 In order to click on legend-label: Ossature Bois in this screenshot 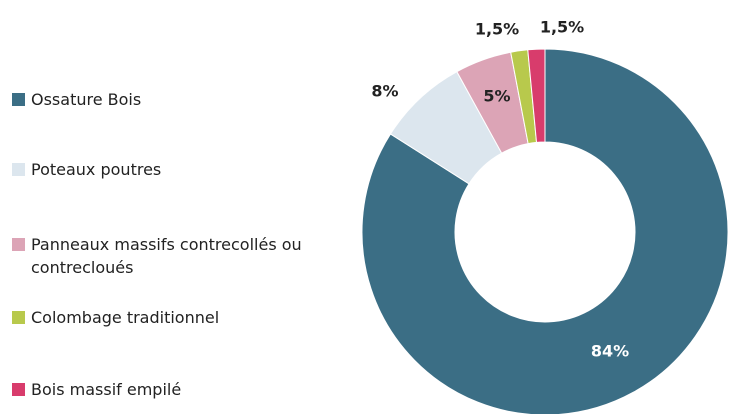, I will do `click(86, 99)`.